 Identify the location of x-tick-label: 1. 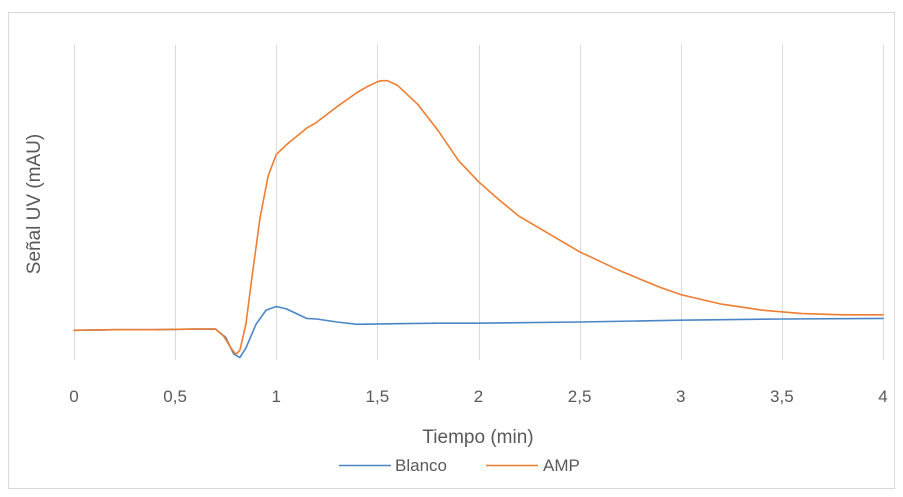
(276, 396).